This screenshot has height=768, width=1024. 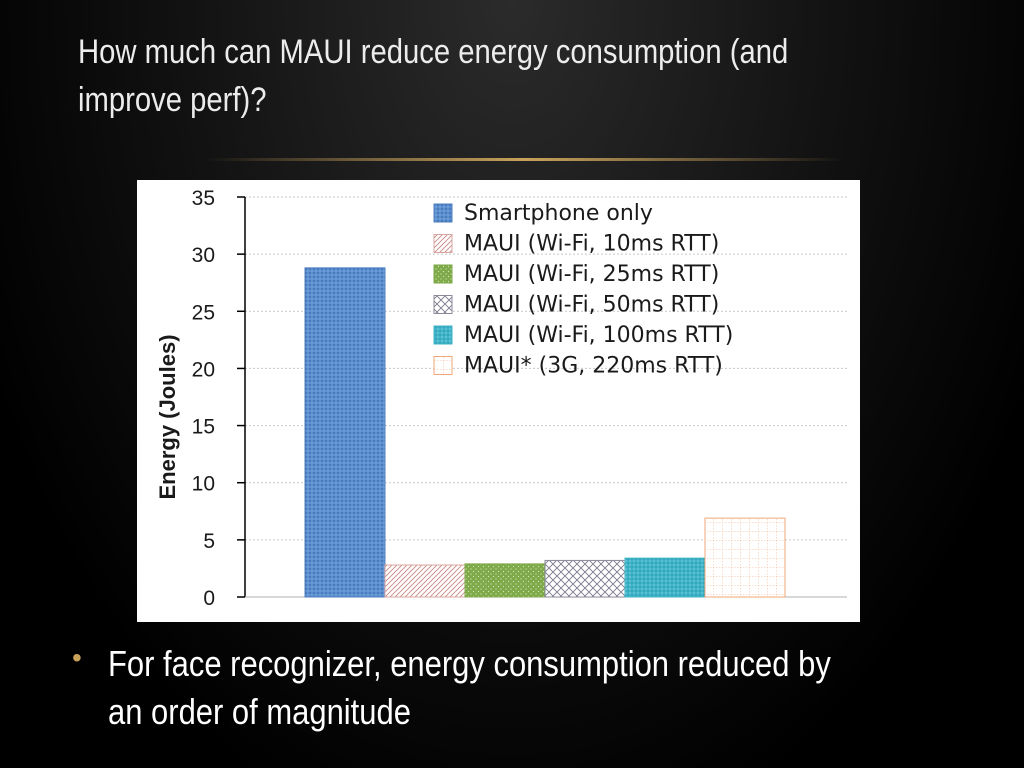 What do you see at coordinates (203, 484) in the screenshot?
I see `y-tick-label: 10` at bounding box center [203, 484].